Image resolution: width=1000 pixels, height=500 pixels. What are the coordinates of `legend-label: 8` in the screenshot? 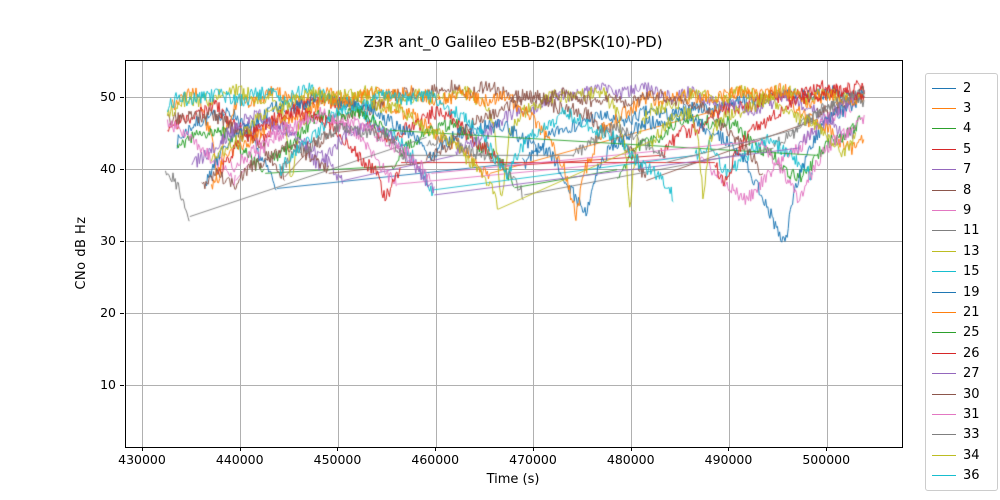 It's located at (967, 190).